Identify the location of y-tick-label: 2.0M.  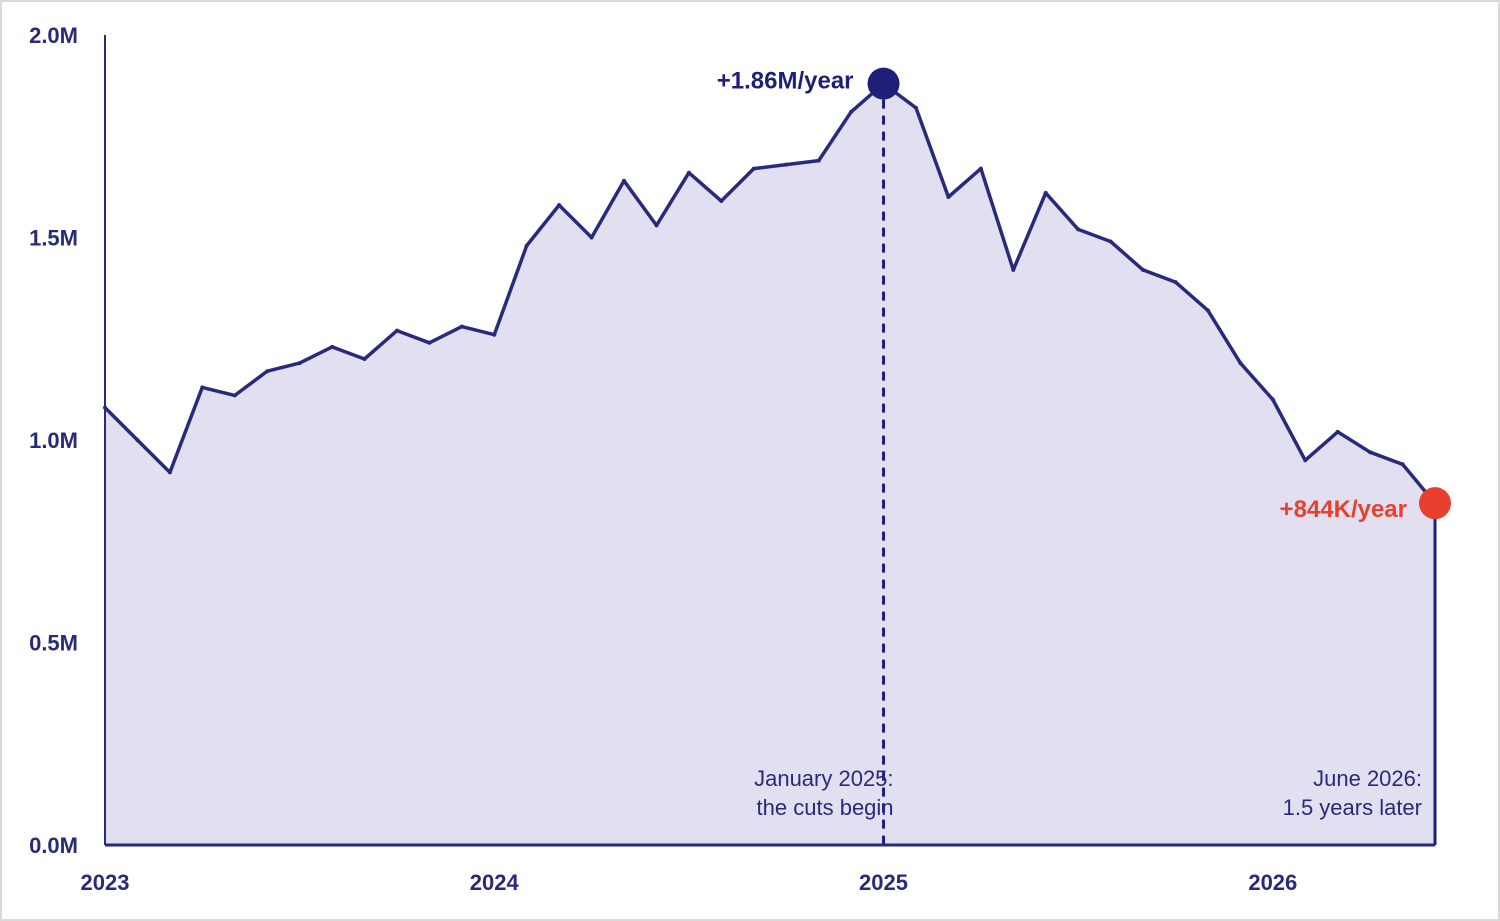
(53, 35).